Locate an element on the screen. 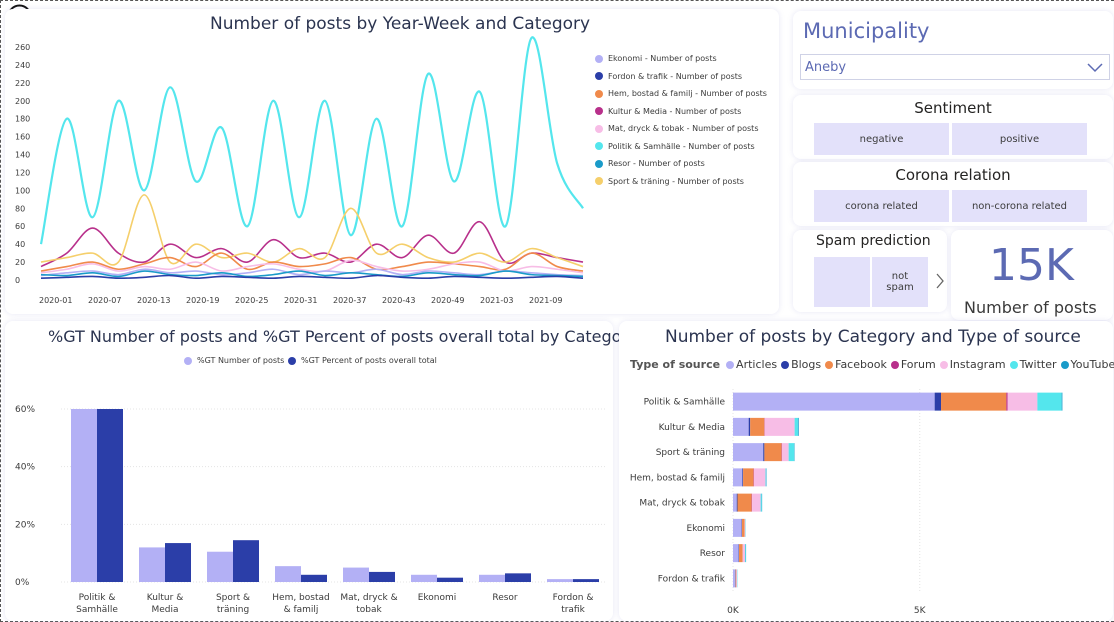  stack-segment-politik-samh-lle-instagram is located at coordinates (1022, 401).